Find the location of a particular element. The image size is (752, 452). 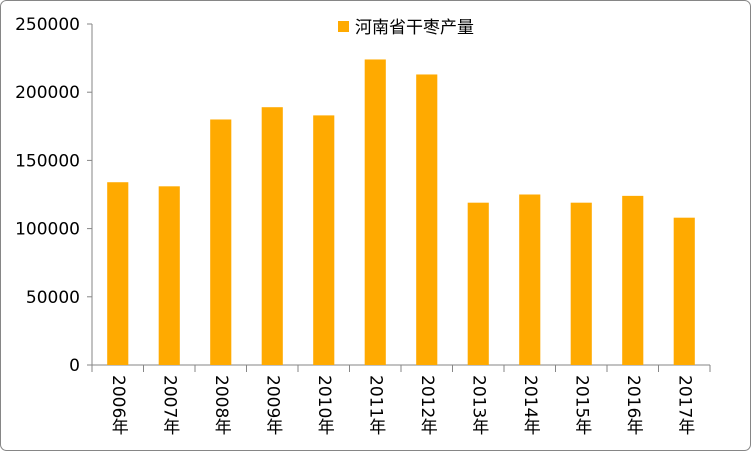

x-tick-label: 2010年 is located at coordinates (324, 405).